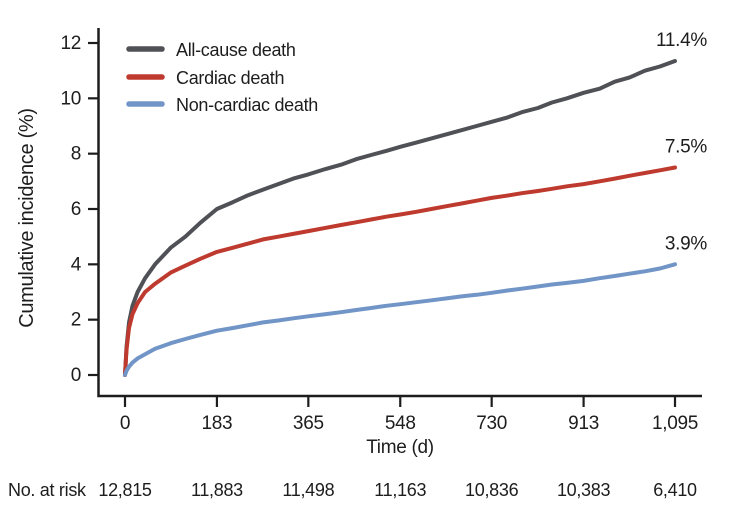 Image resolution: width=730 pixels, height=510 pixels. I want to click on y-tick-label: 4, so click(76, 264).